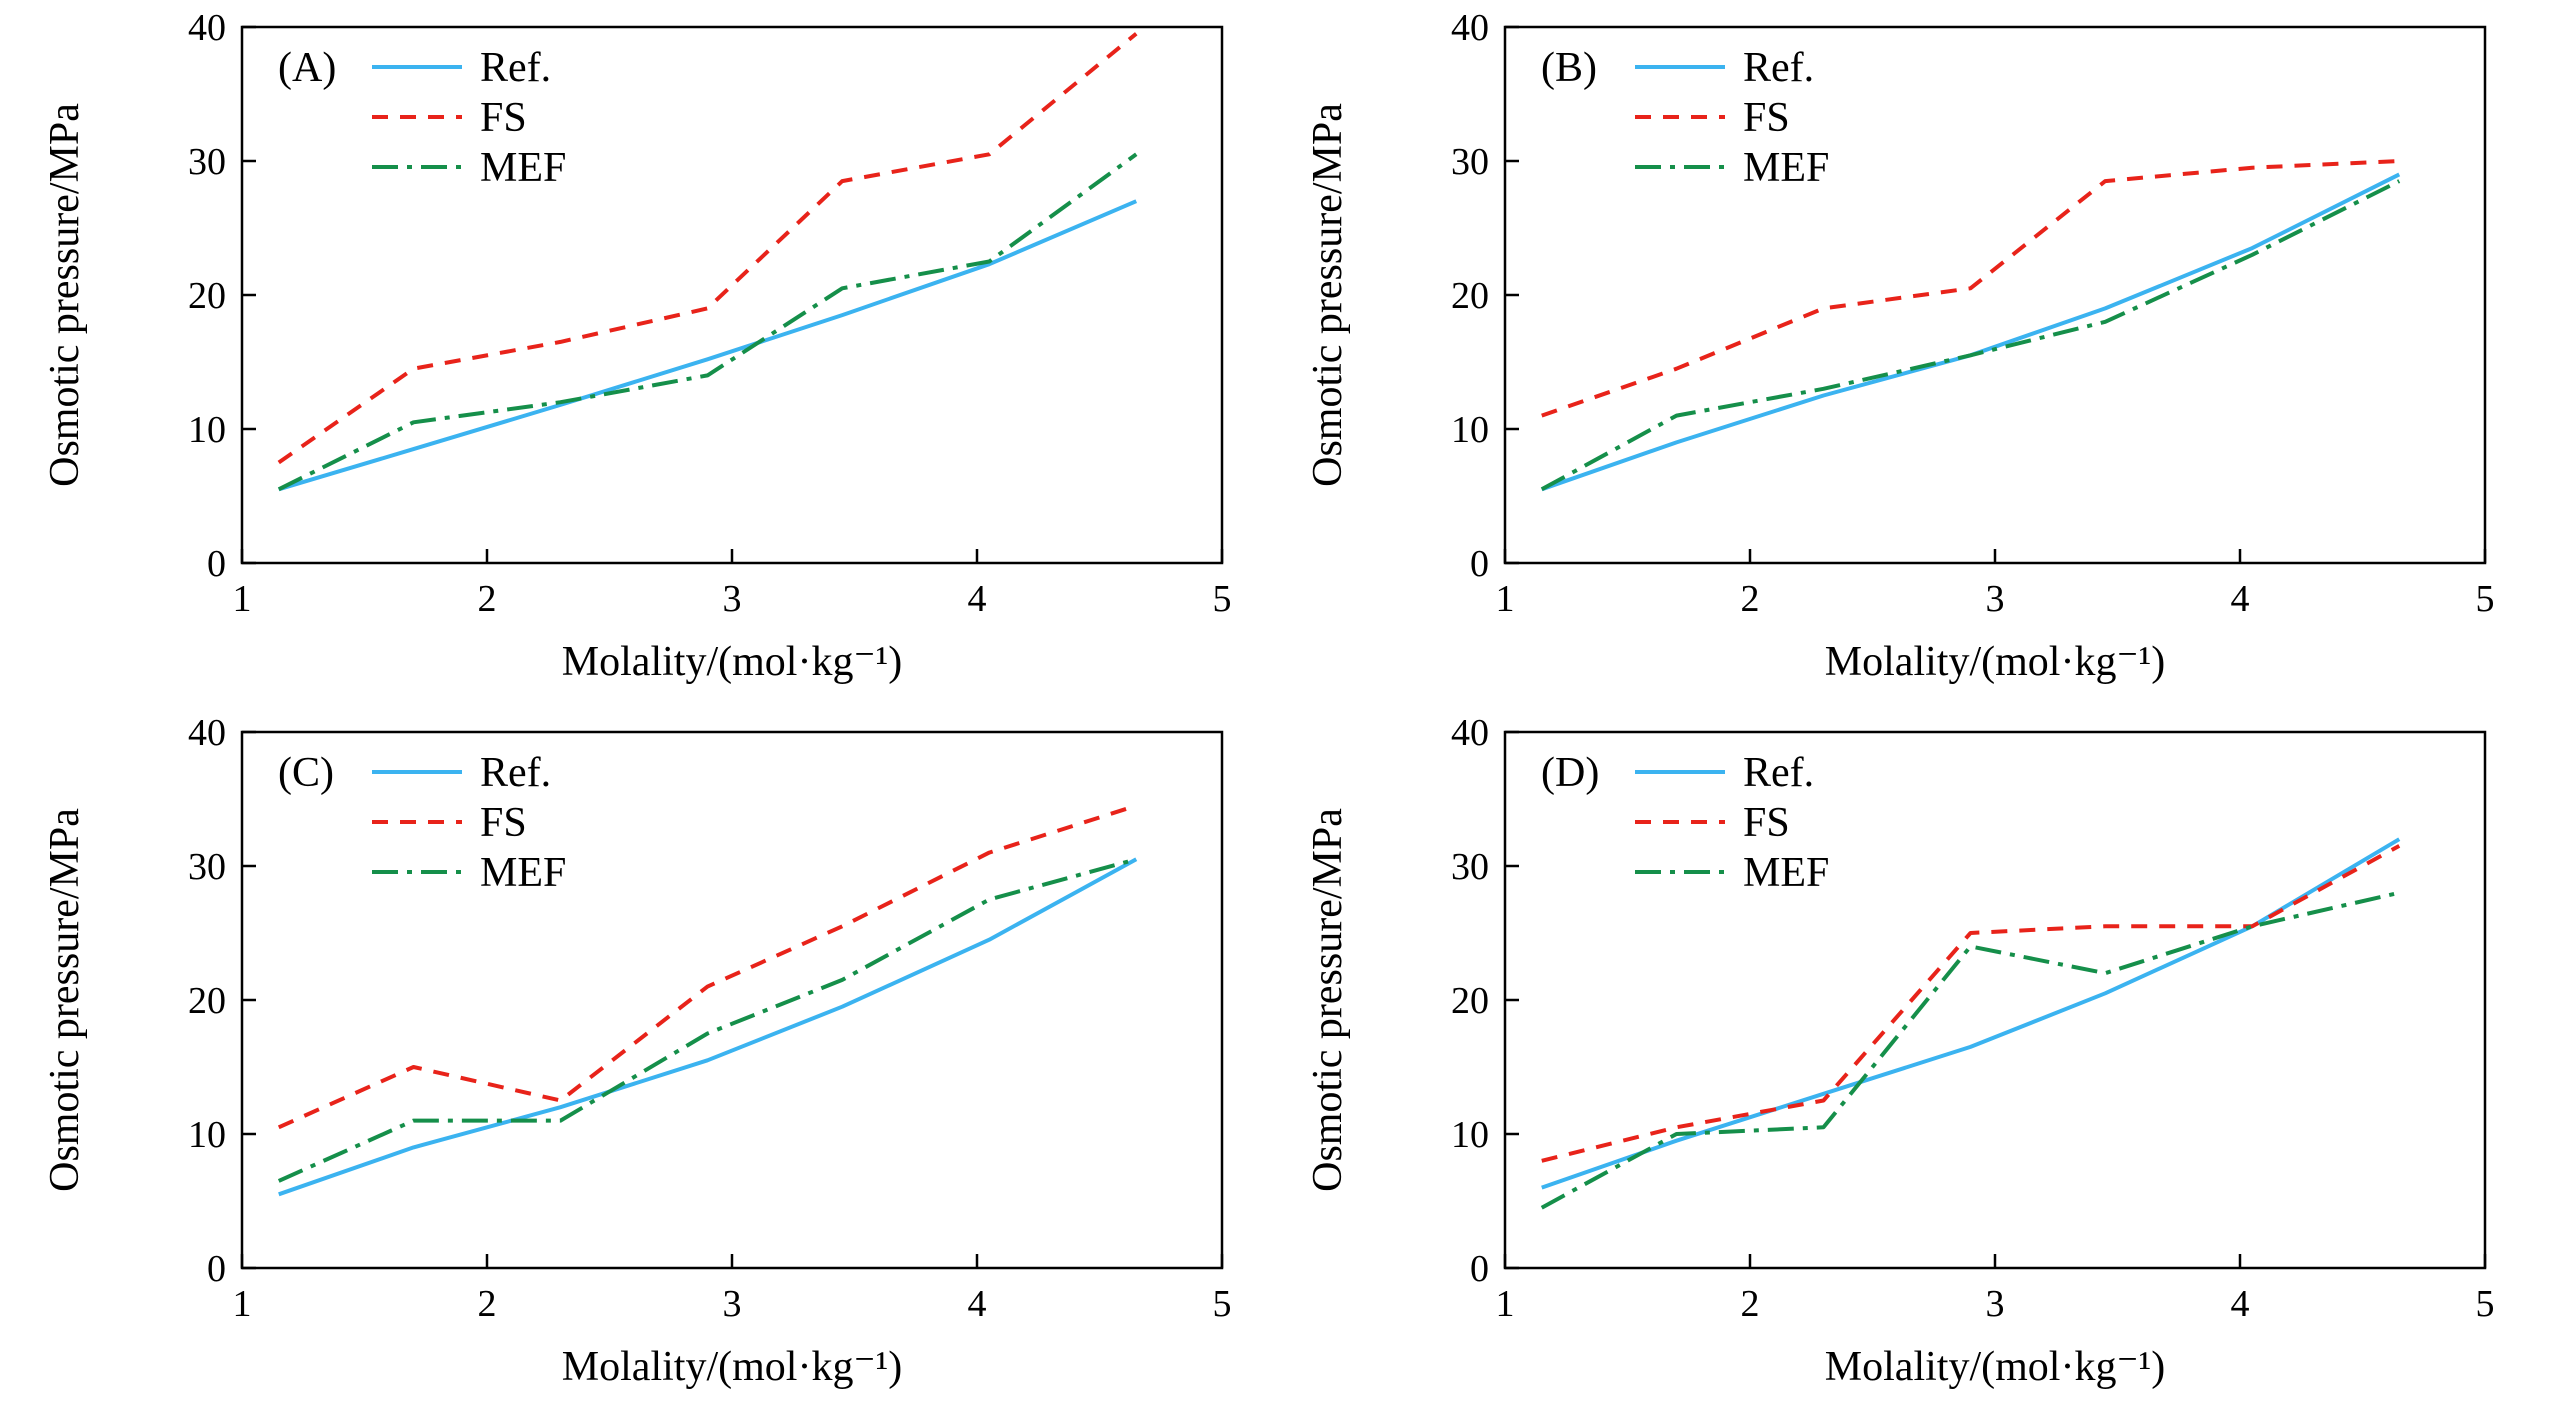 The height and width of the screenshot is (1417, 2567). What do you see at coordinates (1569, 68) in the screenshot?
I see `panel-label: (B)` at bounding box center [1569, 68].